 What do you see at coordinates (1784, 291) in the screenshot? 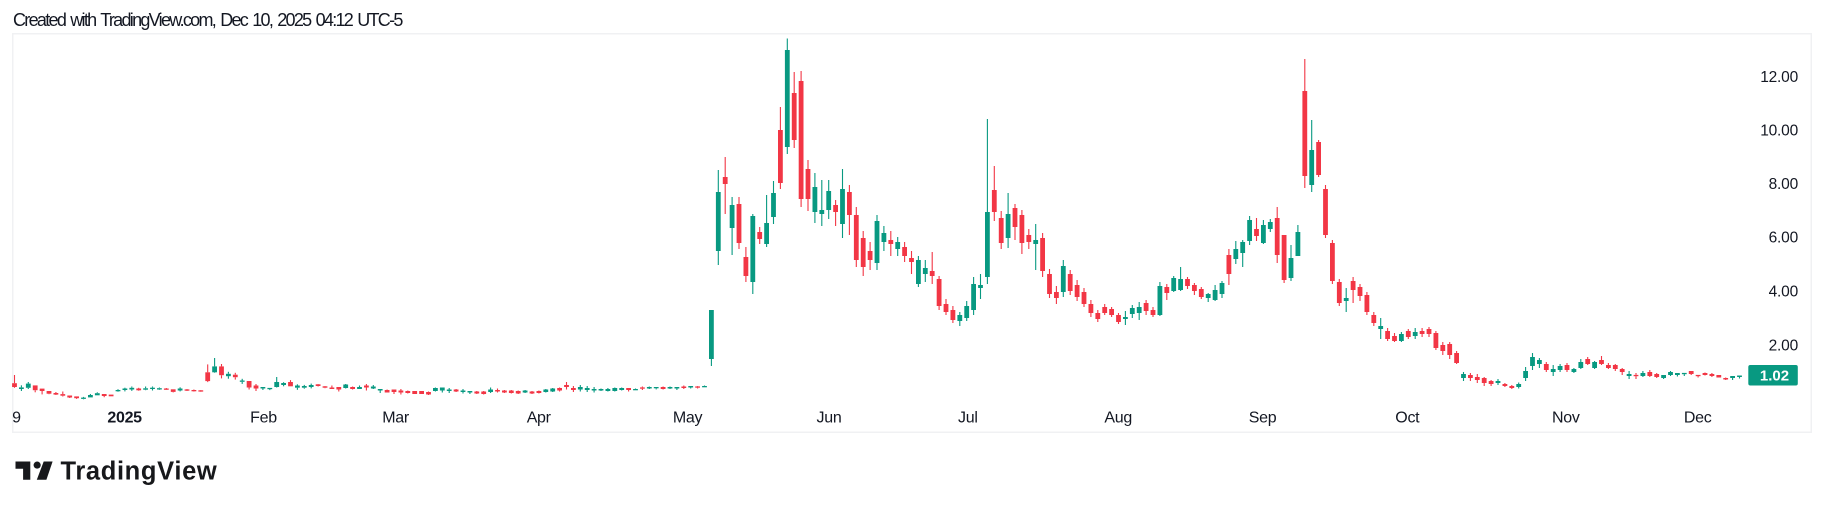
I see `svg-text: 4.00` at bounding box center [1784, 291].